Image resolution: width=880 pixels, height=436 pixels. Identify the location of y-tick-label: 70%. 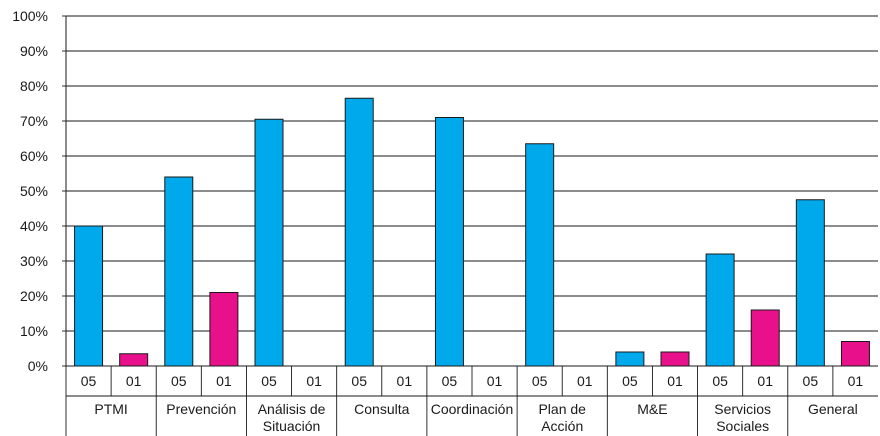
(34, 121).